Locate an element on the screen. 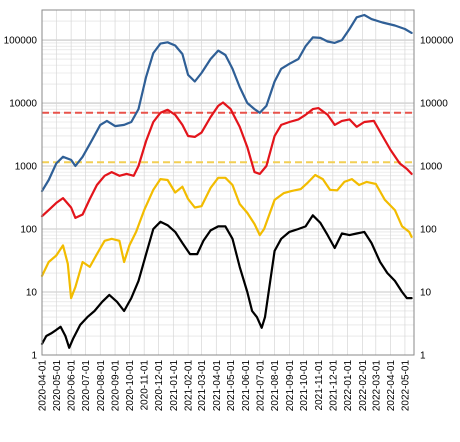 This screenshot has width=460, height=442. x-tick-label: 2022-02-01 is located at coordinates (363, 386).